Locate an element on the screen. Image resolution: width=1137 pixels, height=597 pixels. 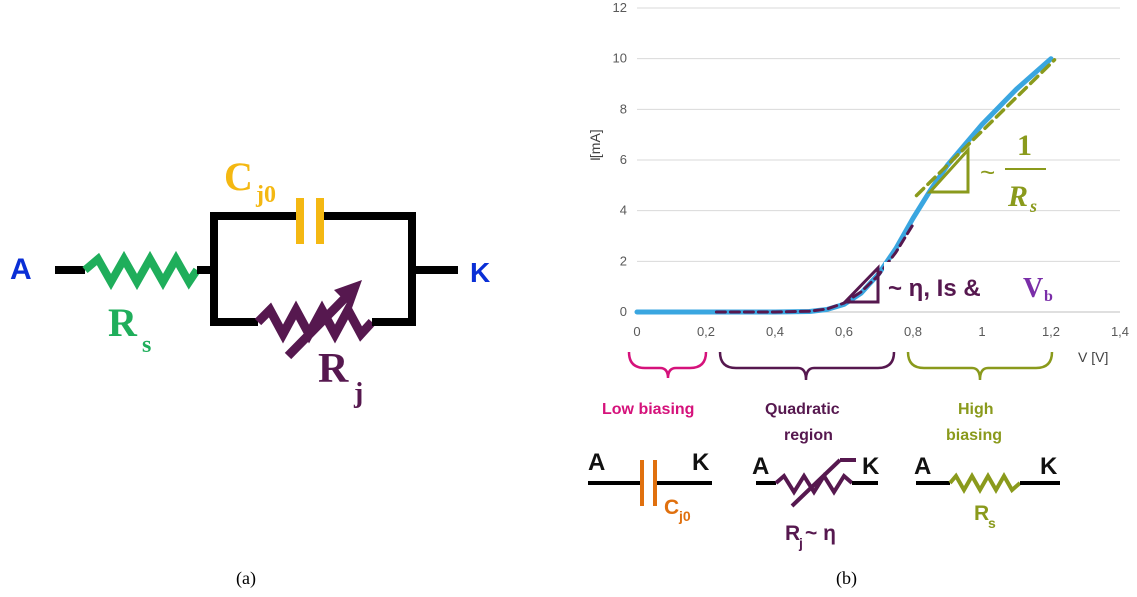
brace-quadratic is located at coordinates (807, 366).